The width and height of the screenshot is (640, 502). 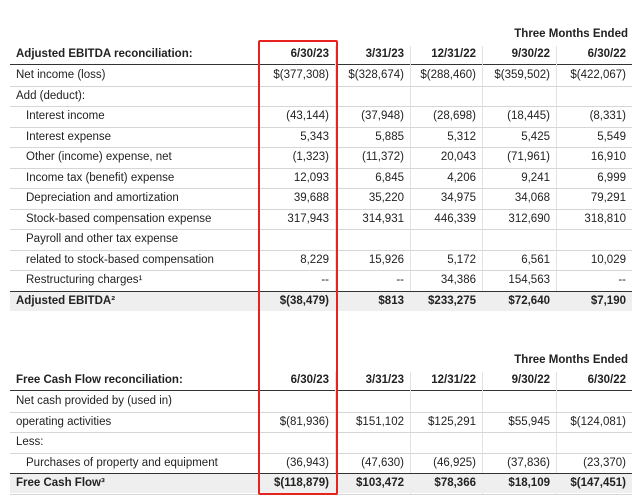 I want to click on value-cell: 6,845, so click(x=389, y=177).